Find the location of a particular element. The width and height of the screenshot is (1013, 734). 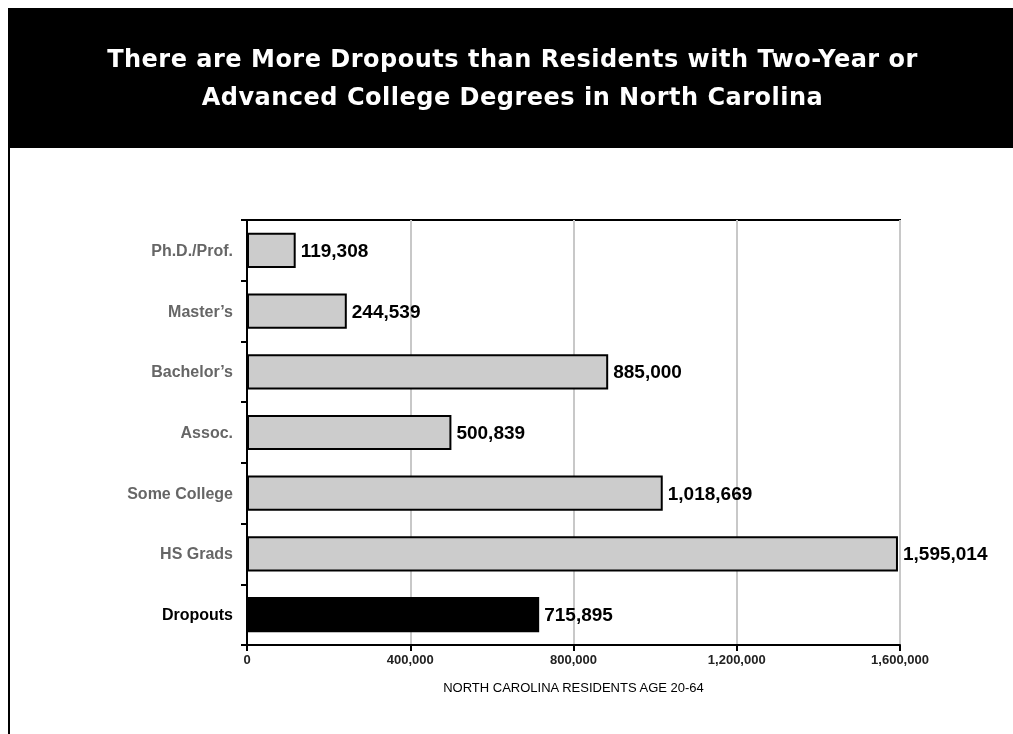

x-axis-title: NORTH CAROLINA RESIDENTS AGE 20-64 is located at coordinates (573, 687).